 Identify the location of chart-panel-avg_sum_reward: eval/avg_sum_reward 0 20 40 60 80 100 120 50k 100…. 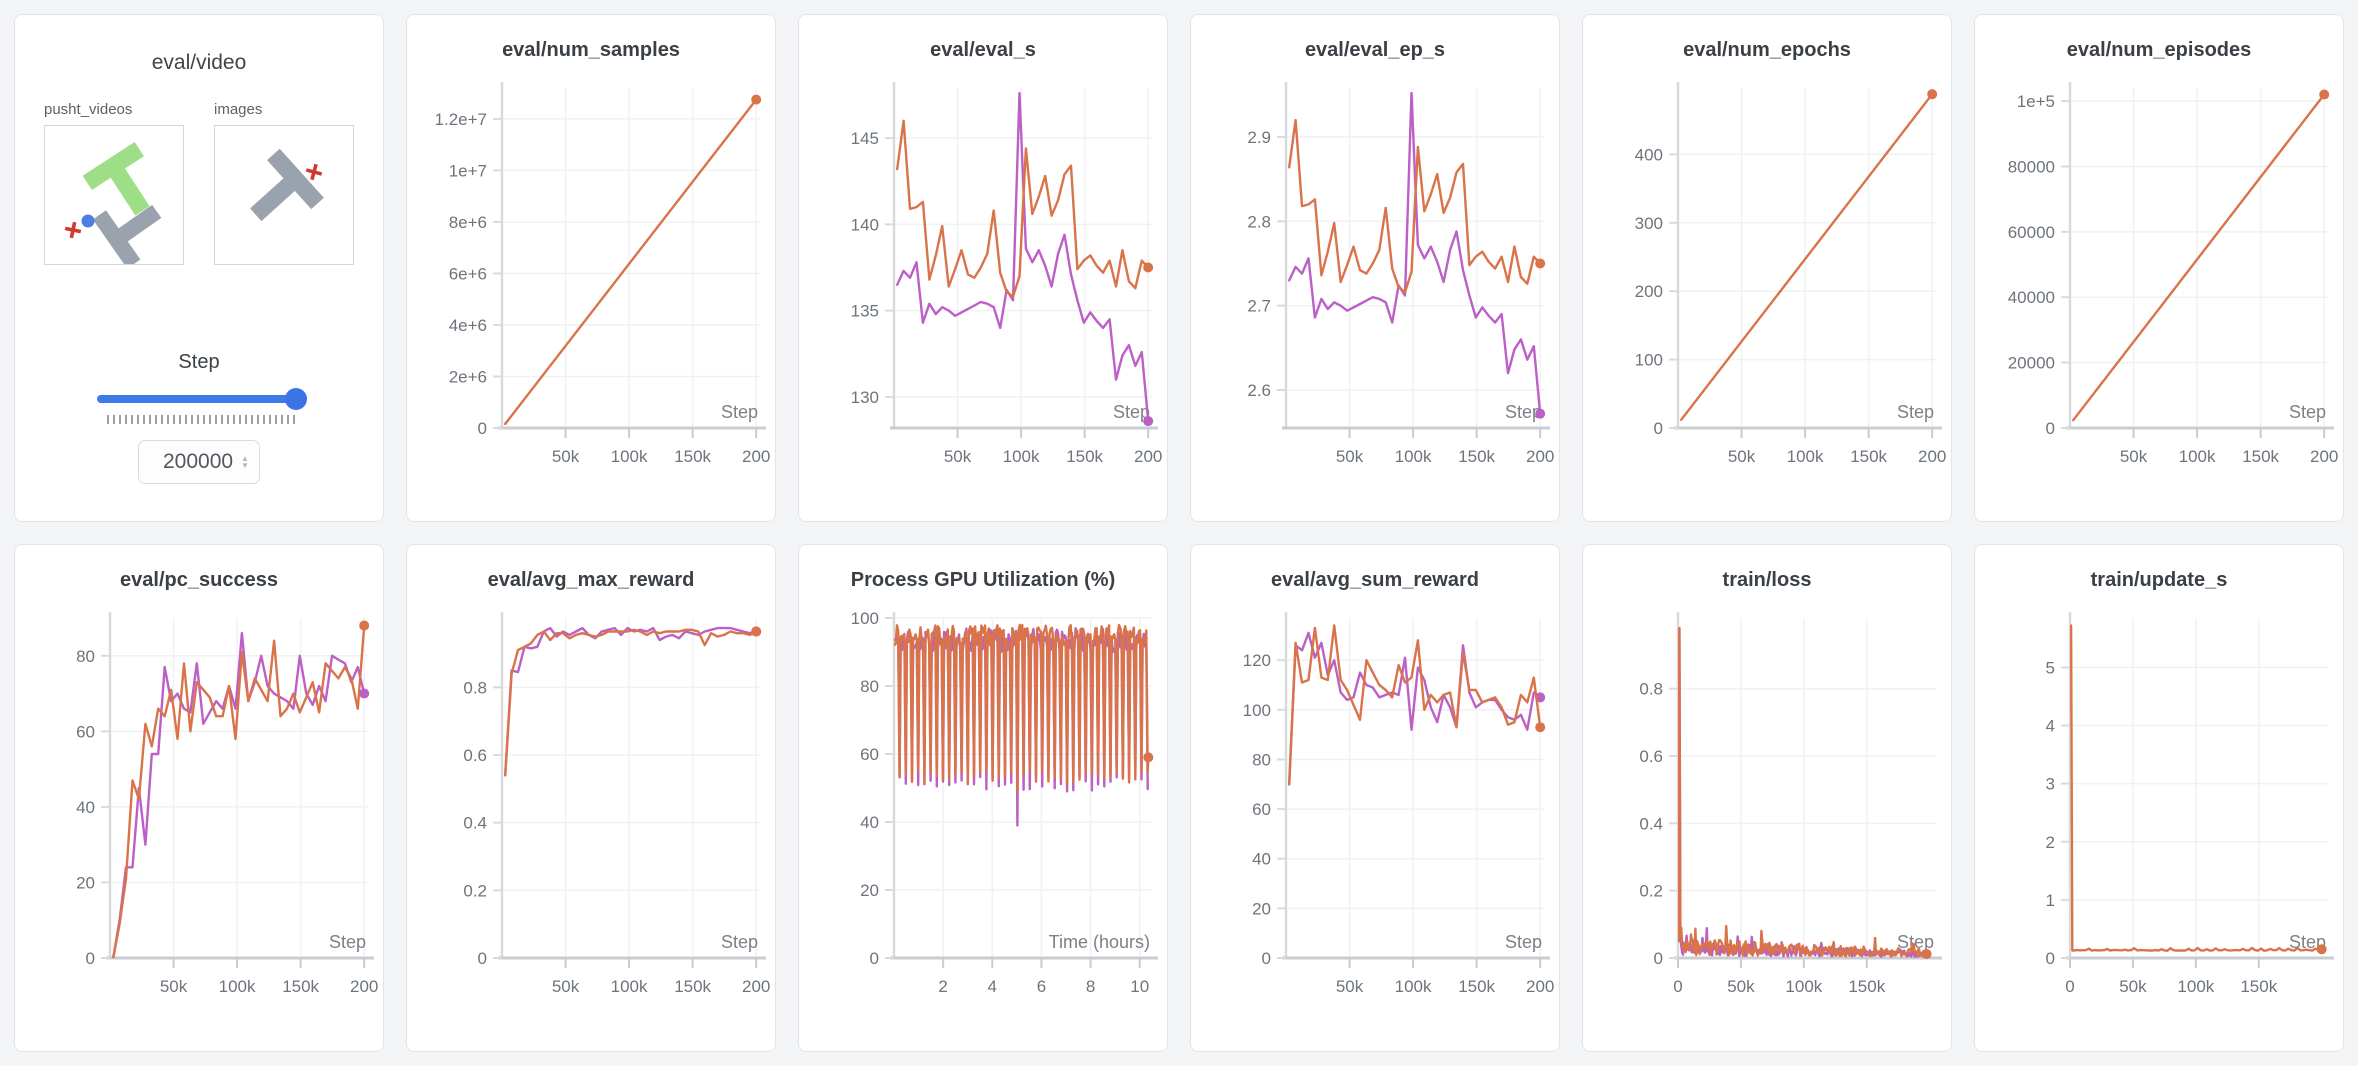
(1375, 798).